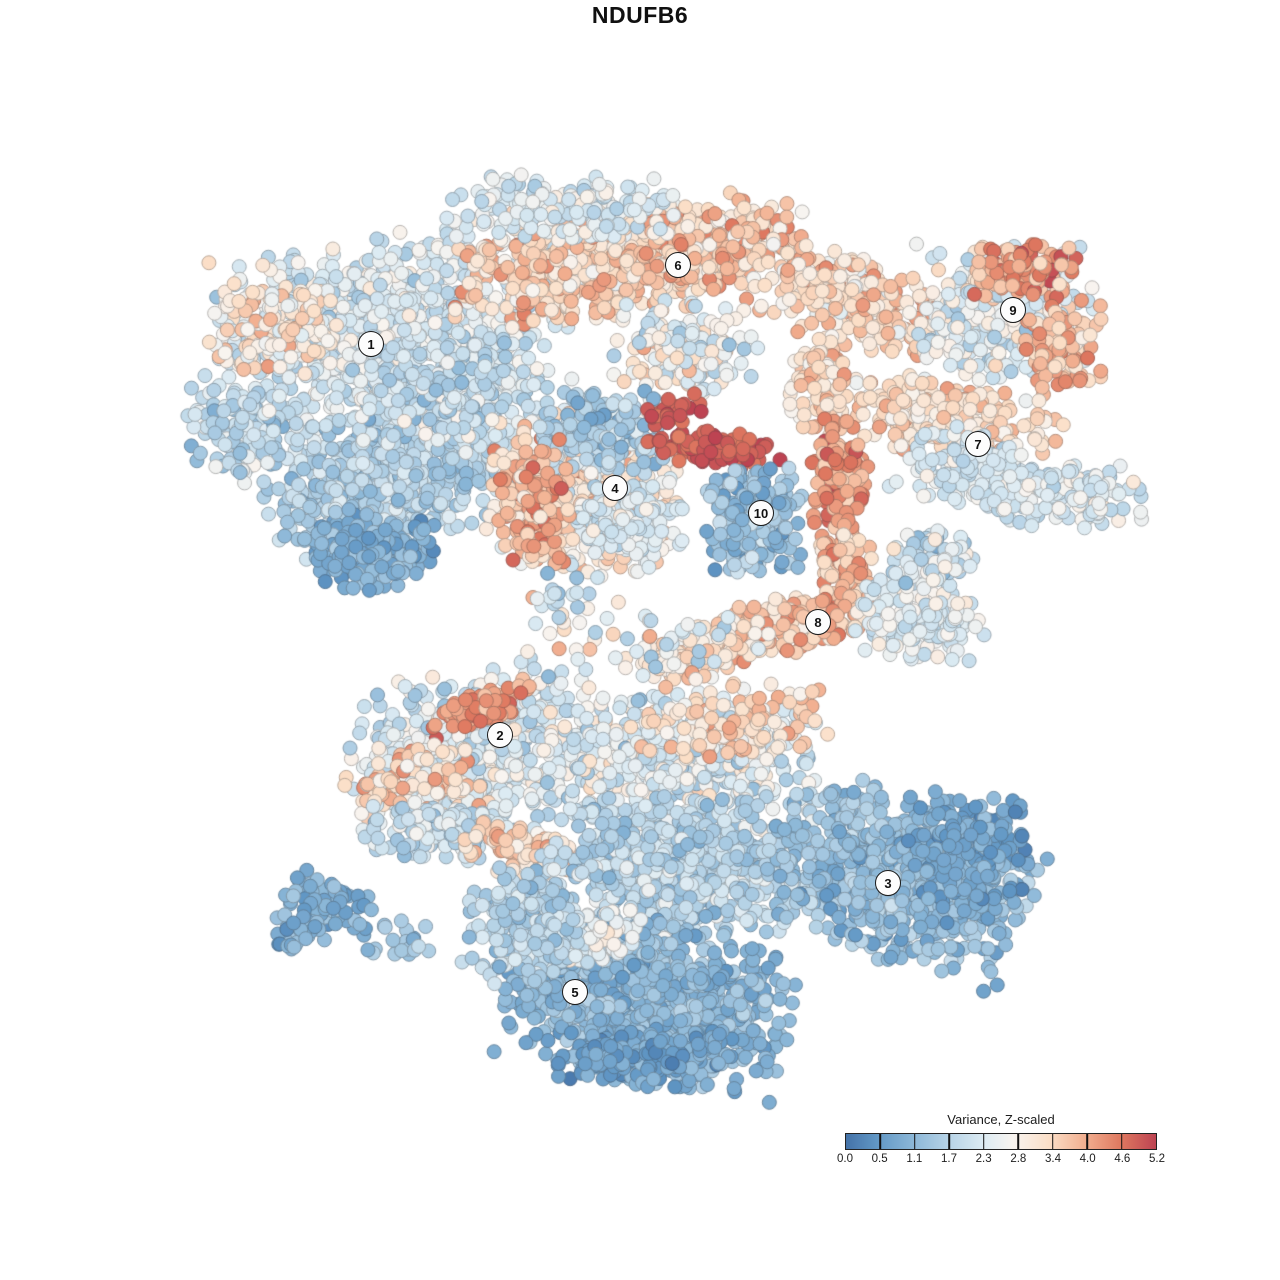  I want to click on legend-colorbar, so click(1001, 1141).